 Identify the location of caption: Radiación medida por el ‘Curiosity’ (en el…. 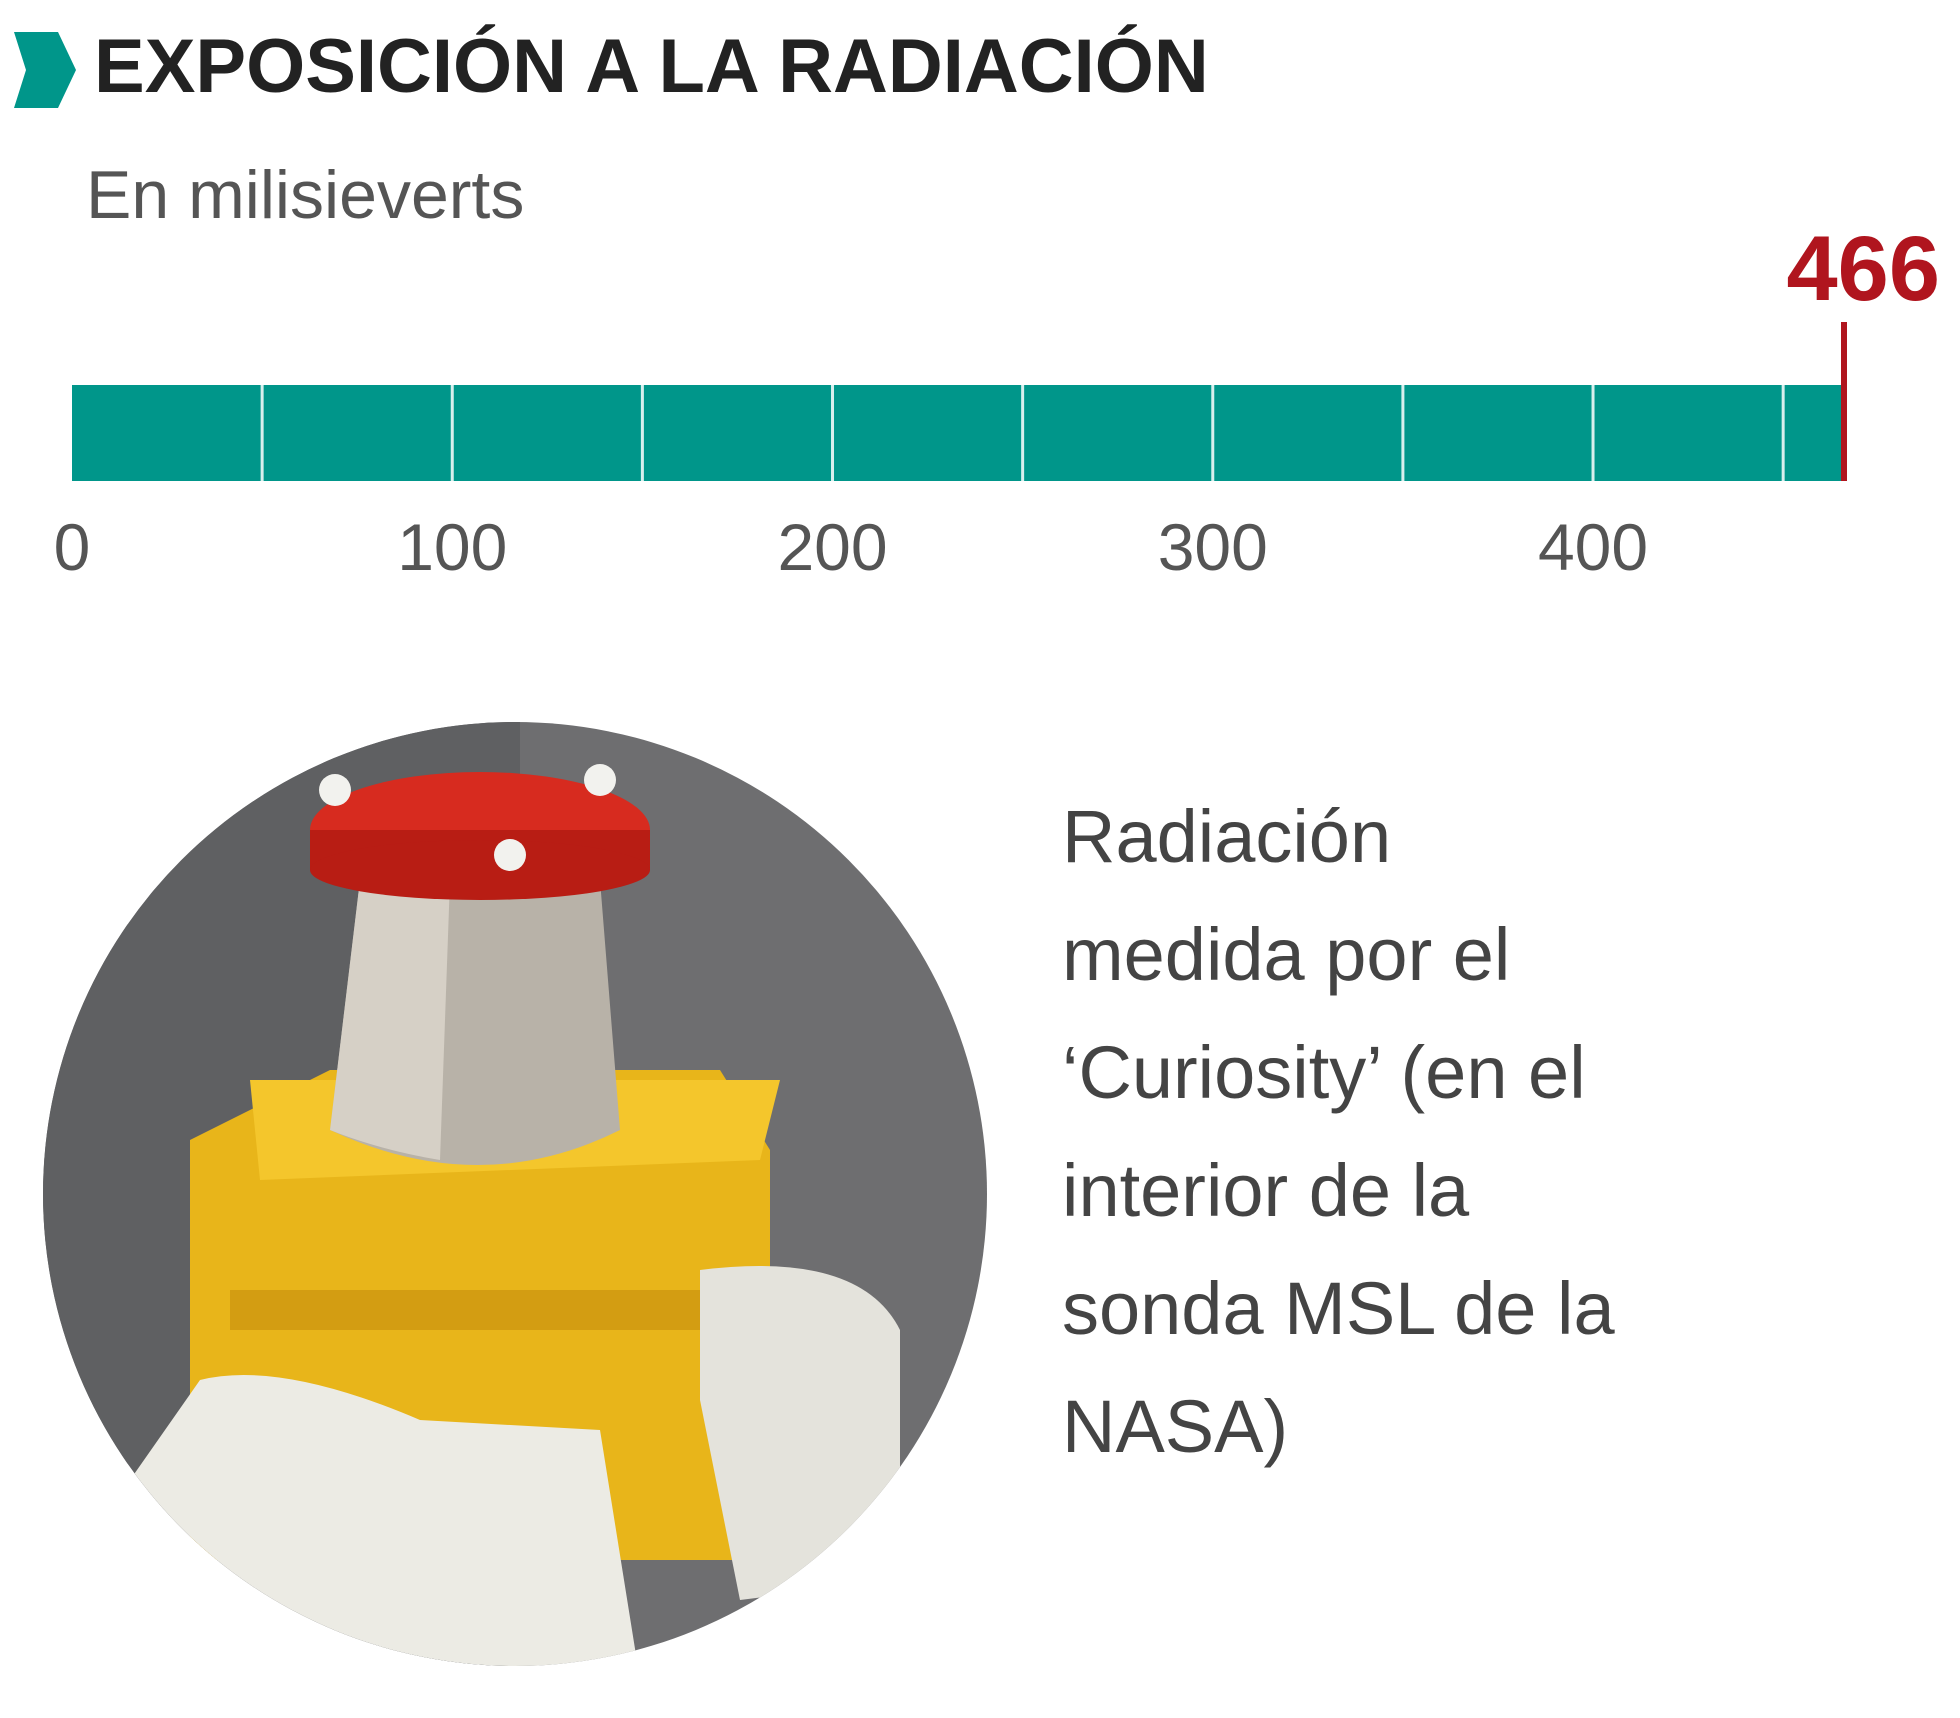
(1338, 1131).